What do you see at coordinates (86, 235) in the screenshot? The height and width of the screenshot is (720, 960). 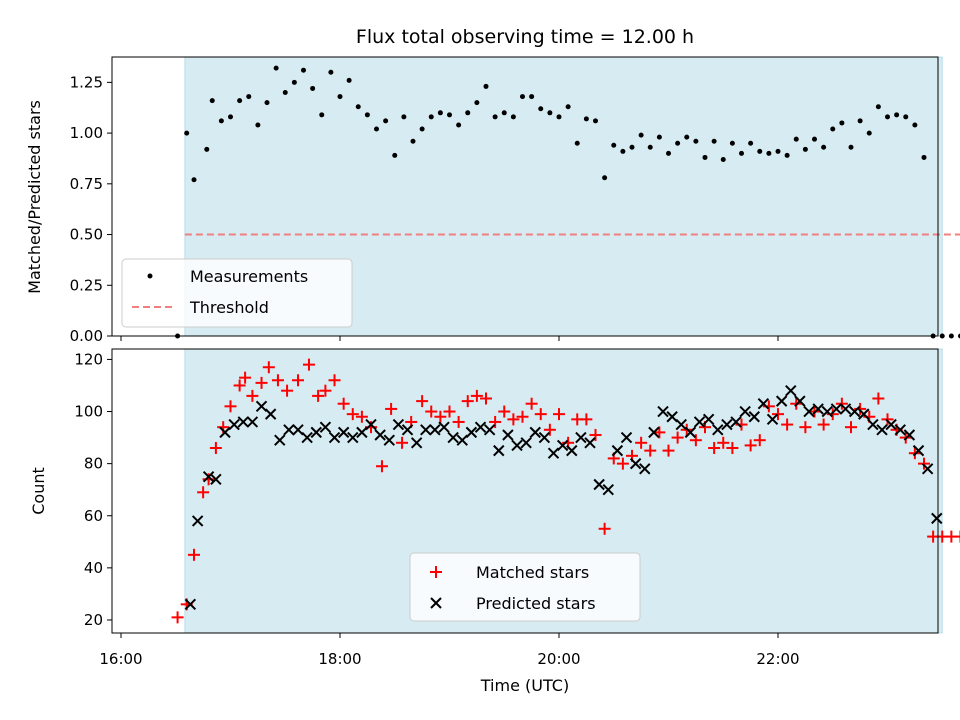 I see `y-tick-label: 0.50` at bounding box center [86, 235].